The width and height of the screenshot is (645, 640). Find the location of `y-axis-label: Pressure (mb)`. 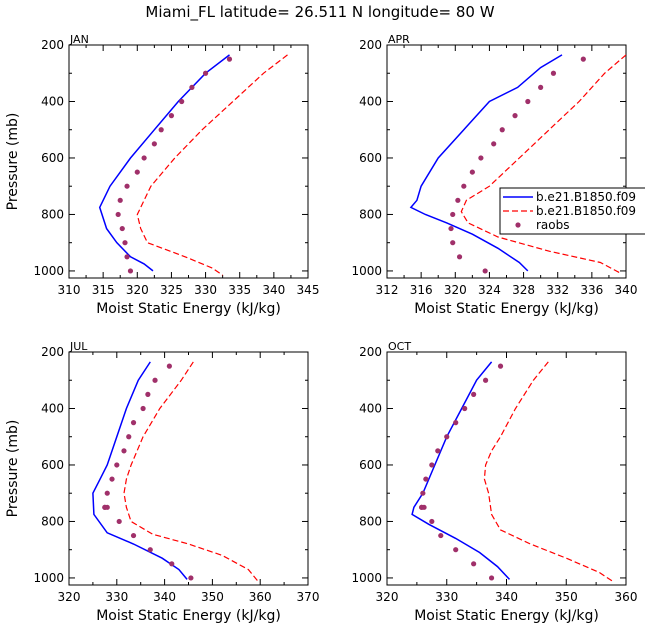

y-axis-label: Pressure (mb) is located at coordinates (13, 162).